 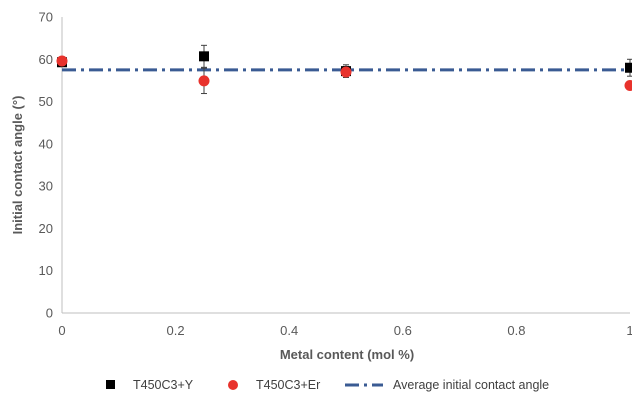 What do you see at coordinates (46, 17) in the screenshot?
I see `y-tick-label: 70` at bounding box center [46, 17].